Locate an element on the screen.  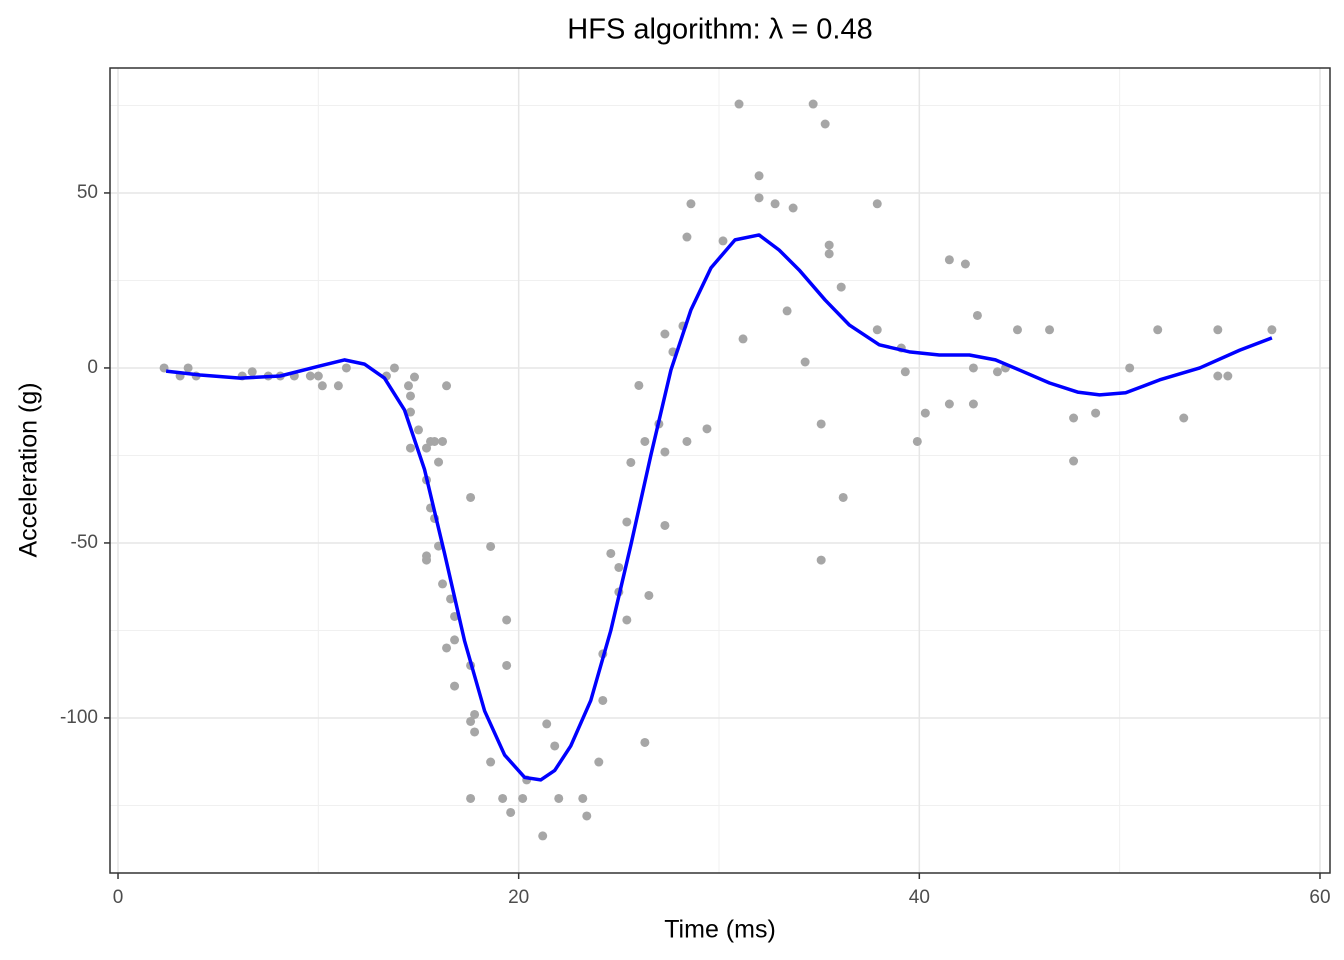
y-tick-label: 0 is located at coordinates (92, 367).